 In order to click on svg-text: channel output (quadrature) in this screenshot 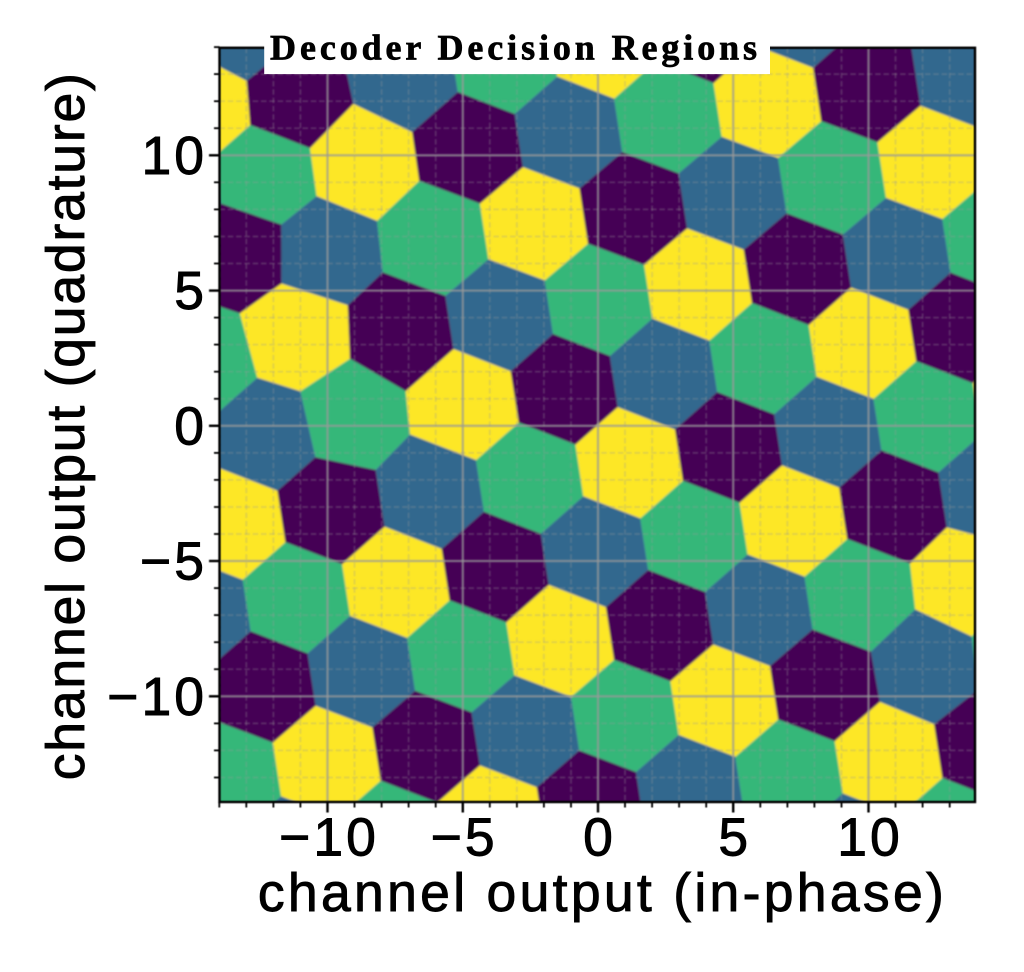, I will do `click(66, 425)`.